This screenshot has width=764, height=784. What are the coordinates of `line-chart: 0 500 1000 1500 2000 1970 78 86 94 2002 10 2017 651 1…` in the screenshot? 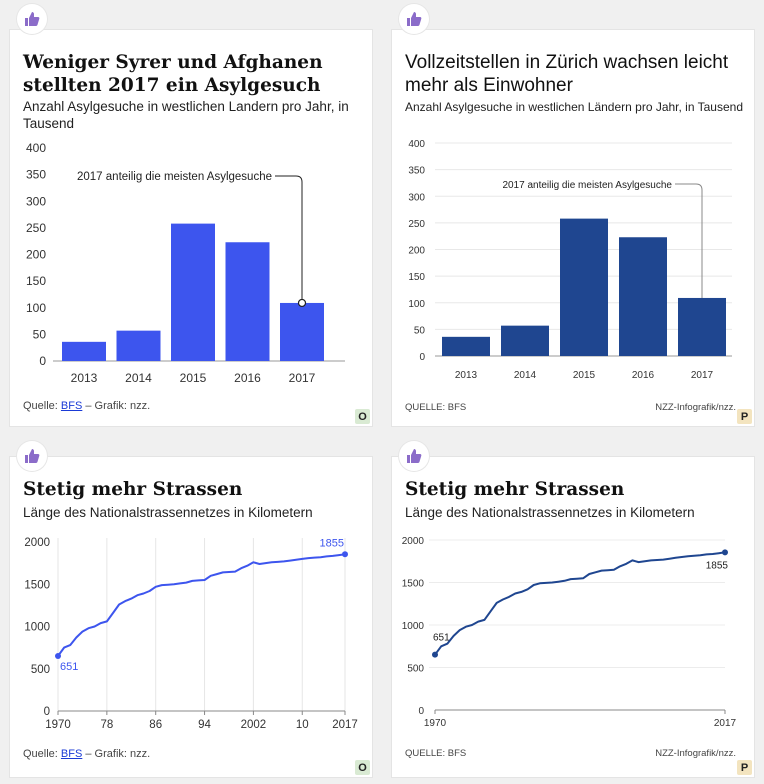 It's located at (191, 634).